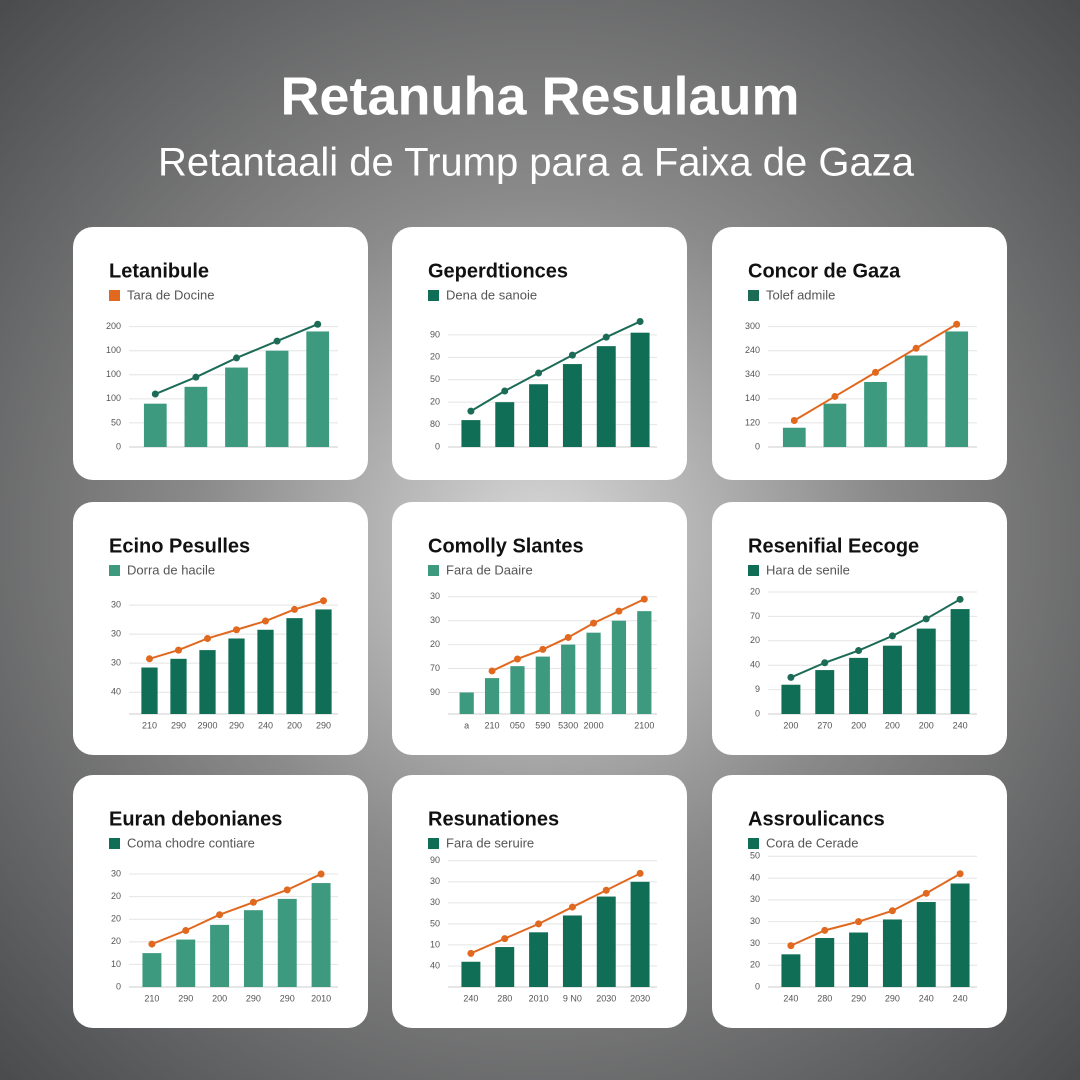 The image size is (1080, 1080). What do you see at coordinates (752, 422) in the screenshot?
I see `y-tick-label: 120` at bounding box center [752, 422].